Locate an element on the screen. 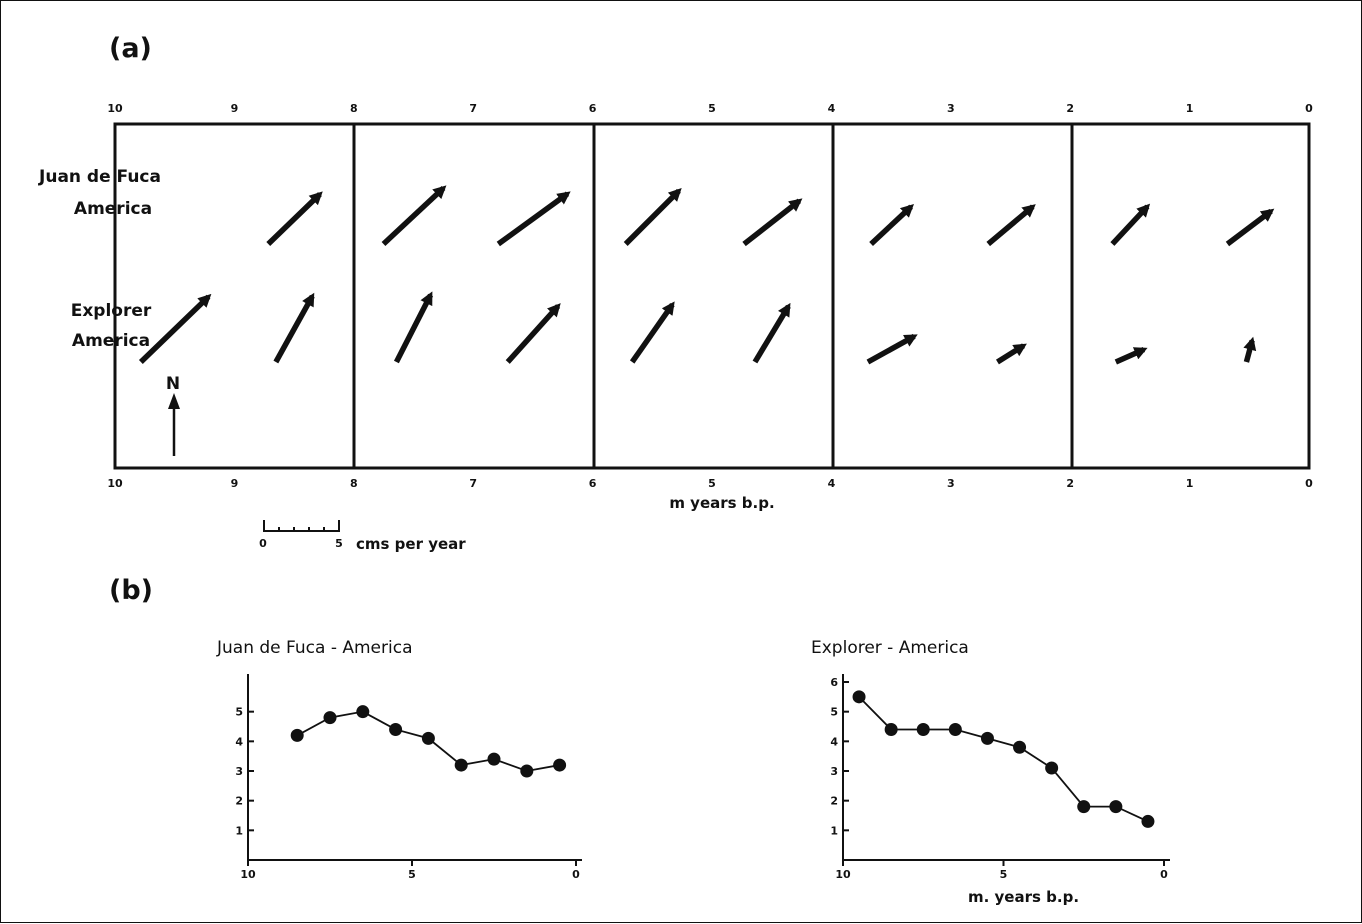 The image size is (1362, 924). panel-a-label: (a) is located at coordinates (130, 48).